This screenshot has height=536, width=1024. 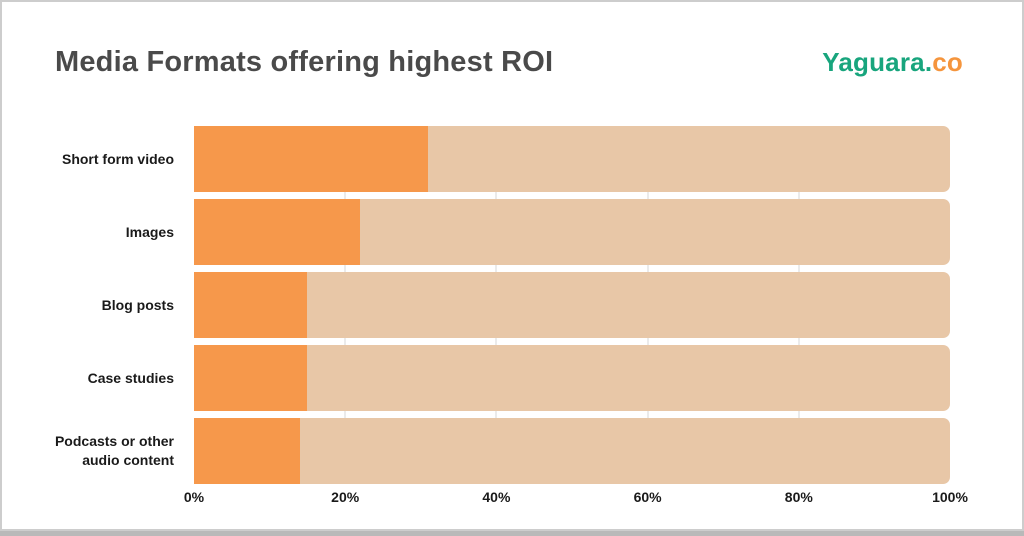 What do you see at coordinates (149, 231) in the screenshot?
I see `category-label: Images` at bounding box center [149, 231].